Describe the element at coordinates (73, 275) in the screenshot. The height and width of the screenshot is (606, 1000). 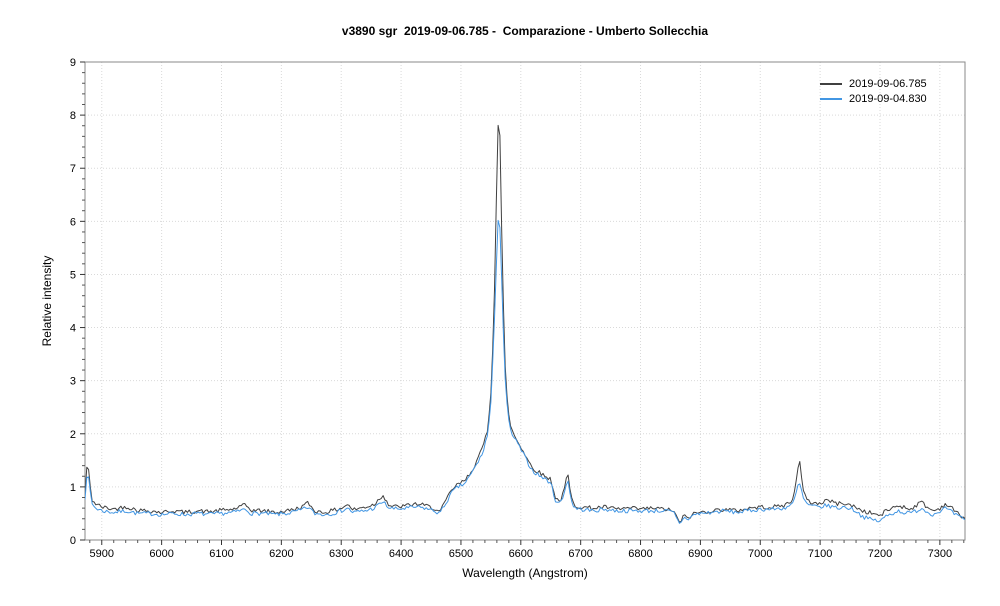
I see `y-tick-label: 5` at that location.